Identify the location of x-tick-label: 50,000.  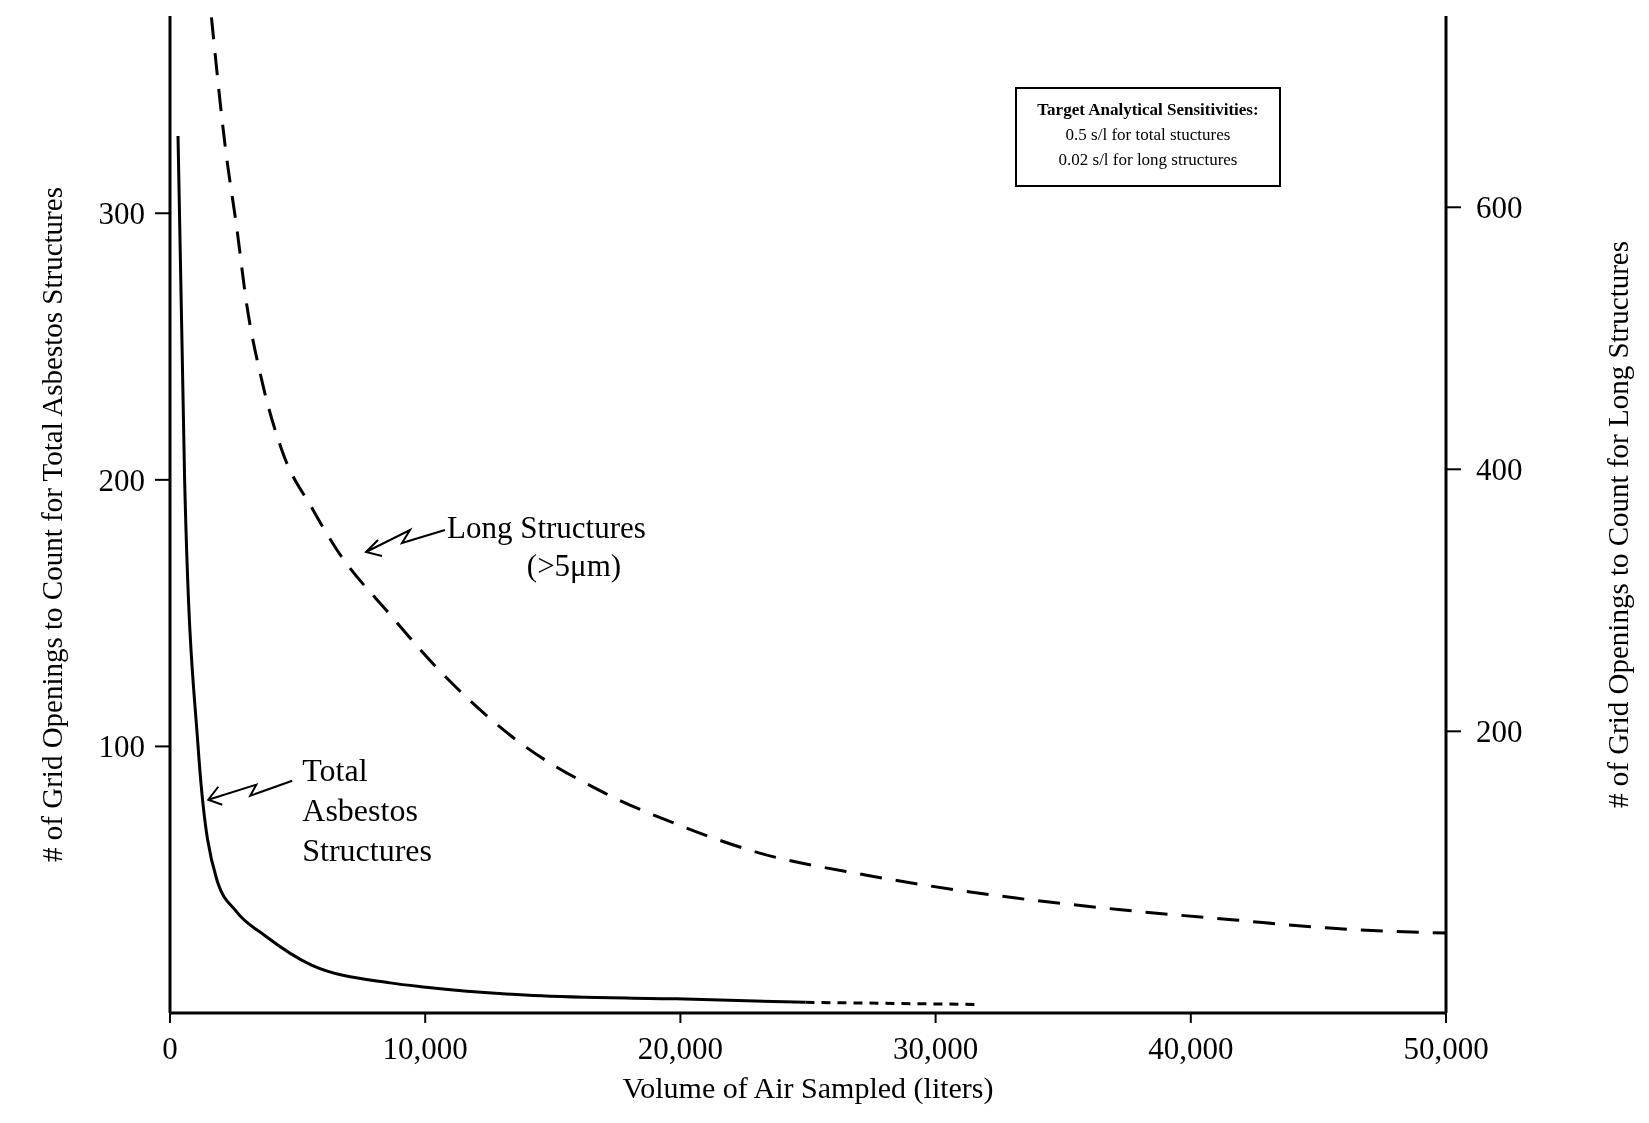
(1446, 1048).